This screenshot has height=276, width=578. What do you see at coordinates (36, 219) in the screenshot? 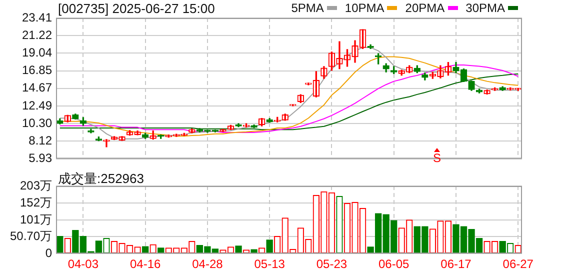
I see `y-tick-label: 101万` at bounding box center [36, 219].